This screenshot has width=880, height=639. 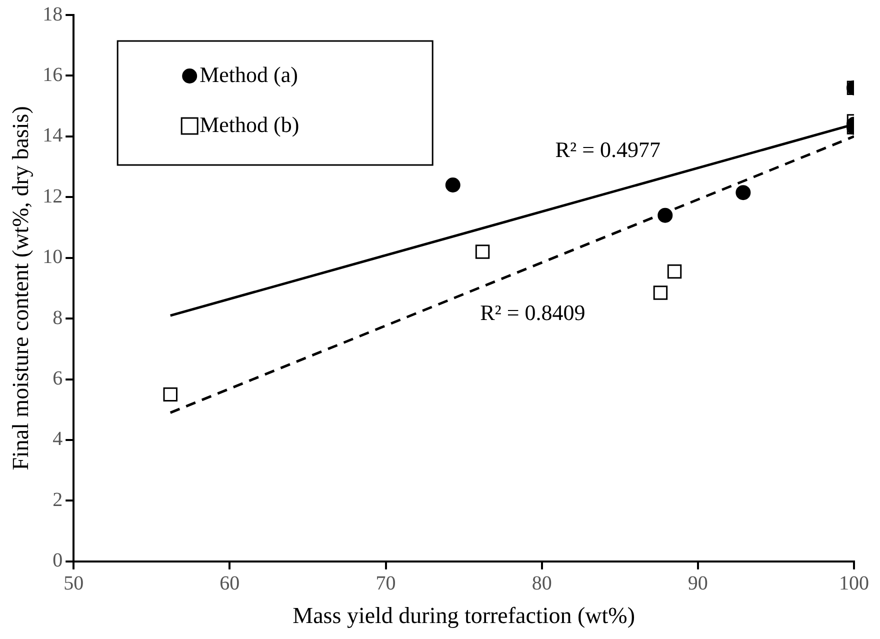 What do you see at coordinates (57, 561) in the screenshot?
I see `y-tick-label: 0` at bounding box center [57, 561].